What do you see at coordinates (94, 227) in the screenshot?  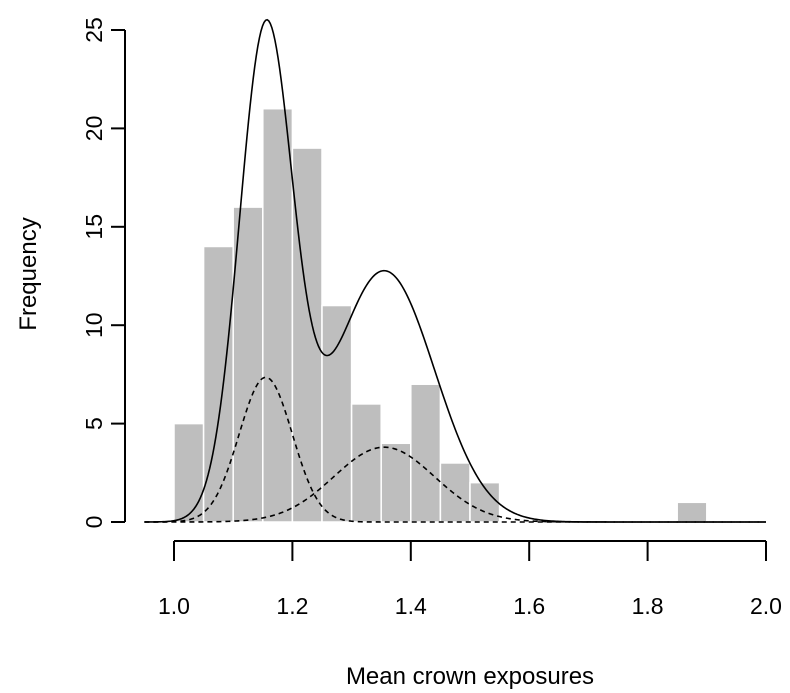 I see `y-tick-label: 15` at bounding box center [94, 227].